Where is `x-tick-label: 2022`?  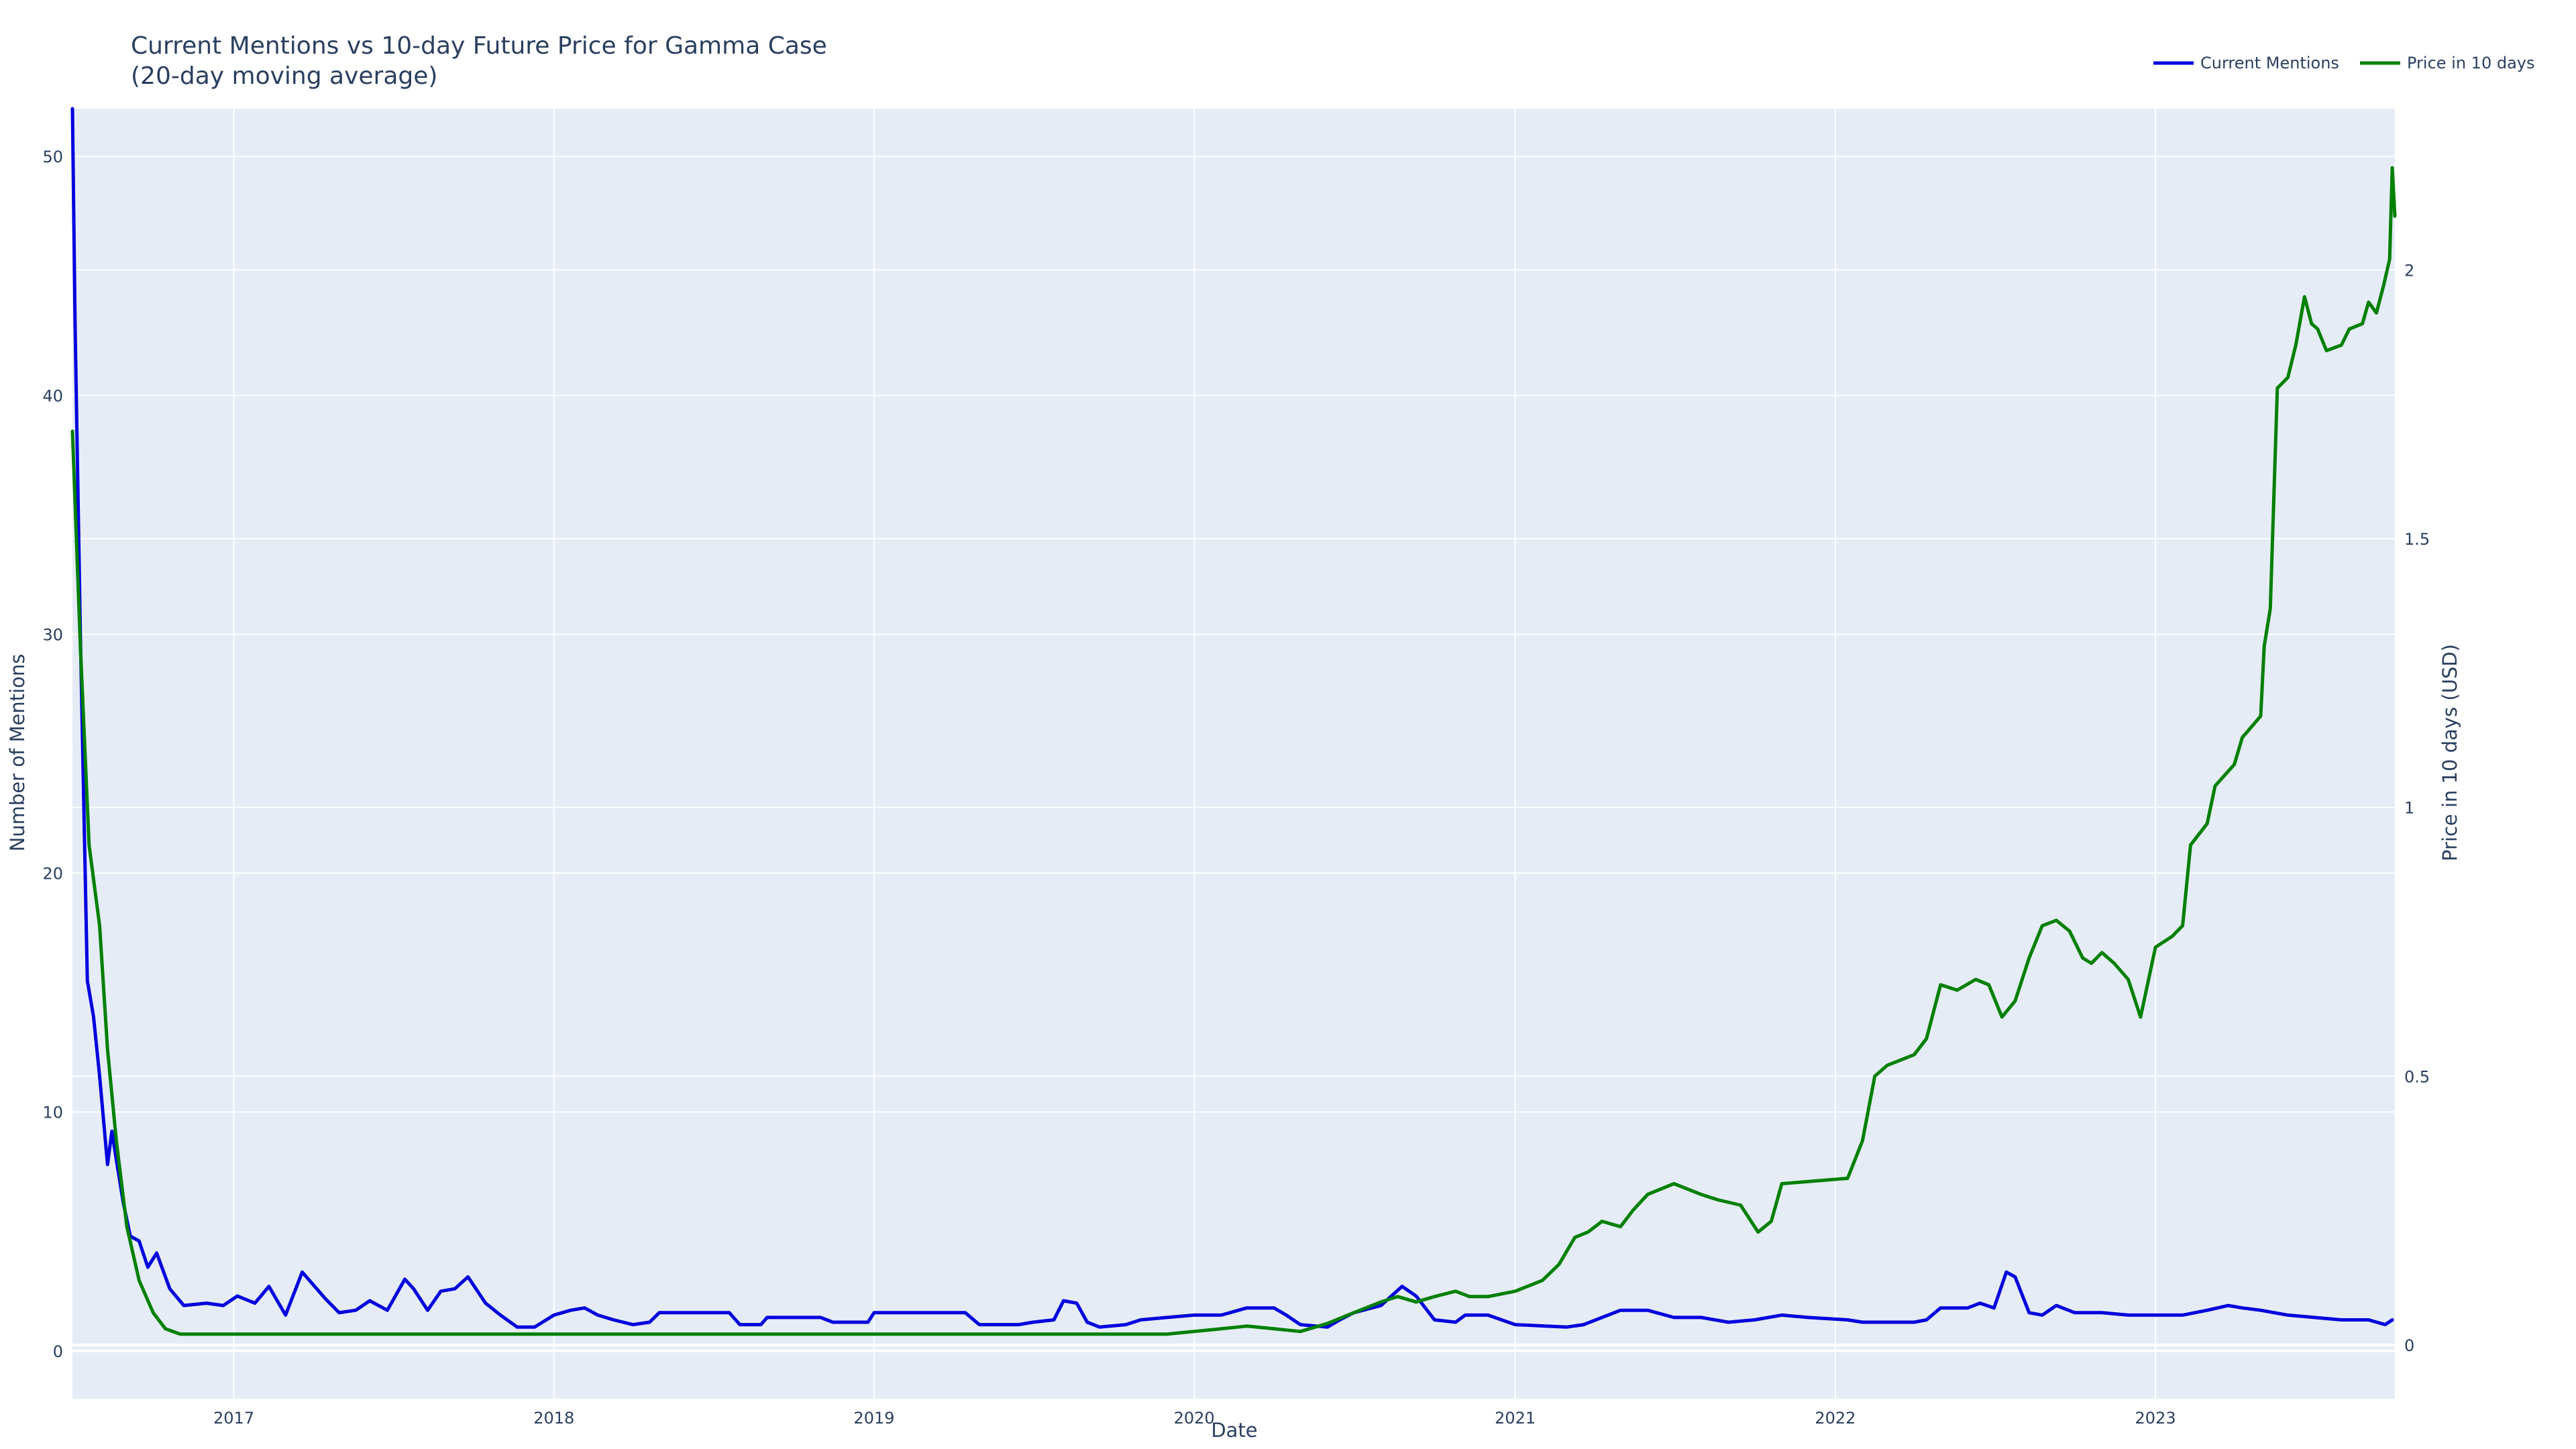 x-tick-label: 2022 is located at coordinates (1835, 1418).